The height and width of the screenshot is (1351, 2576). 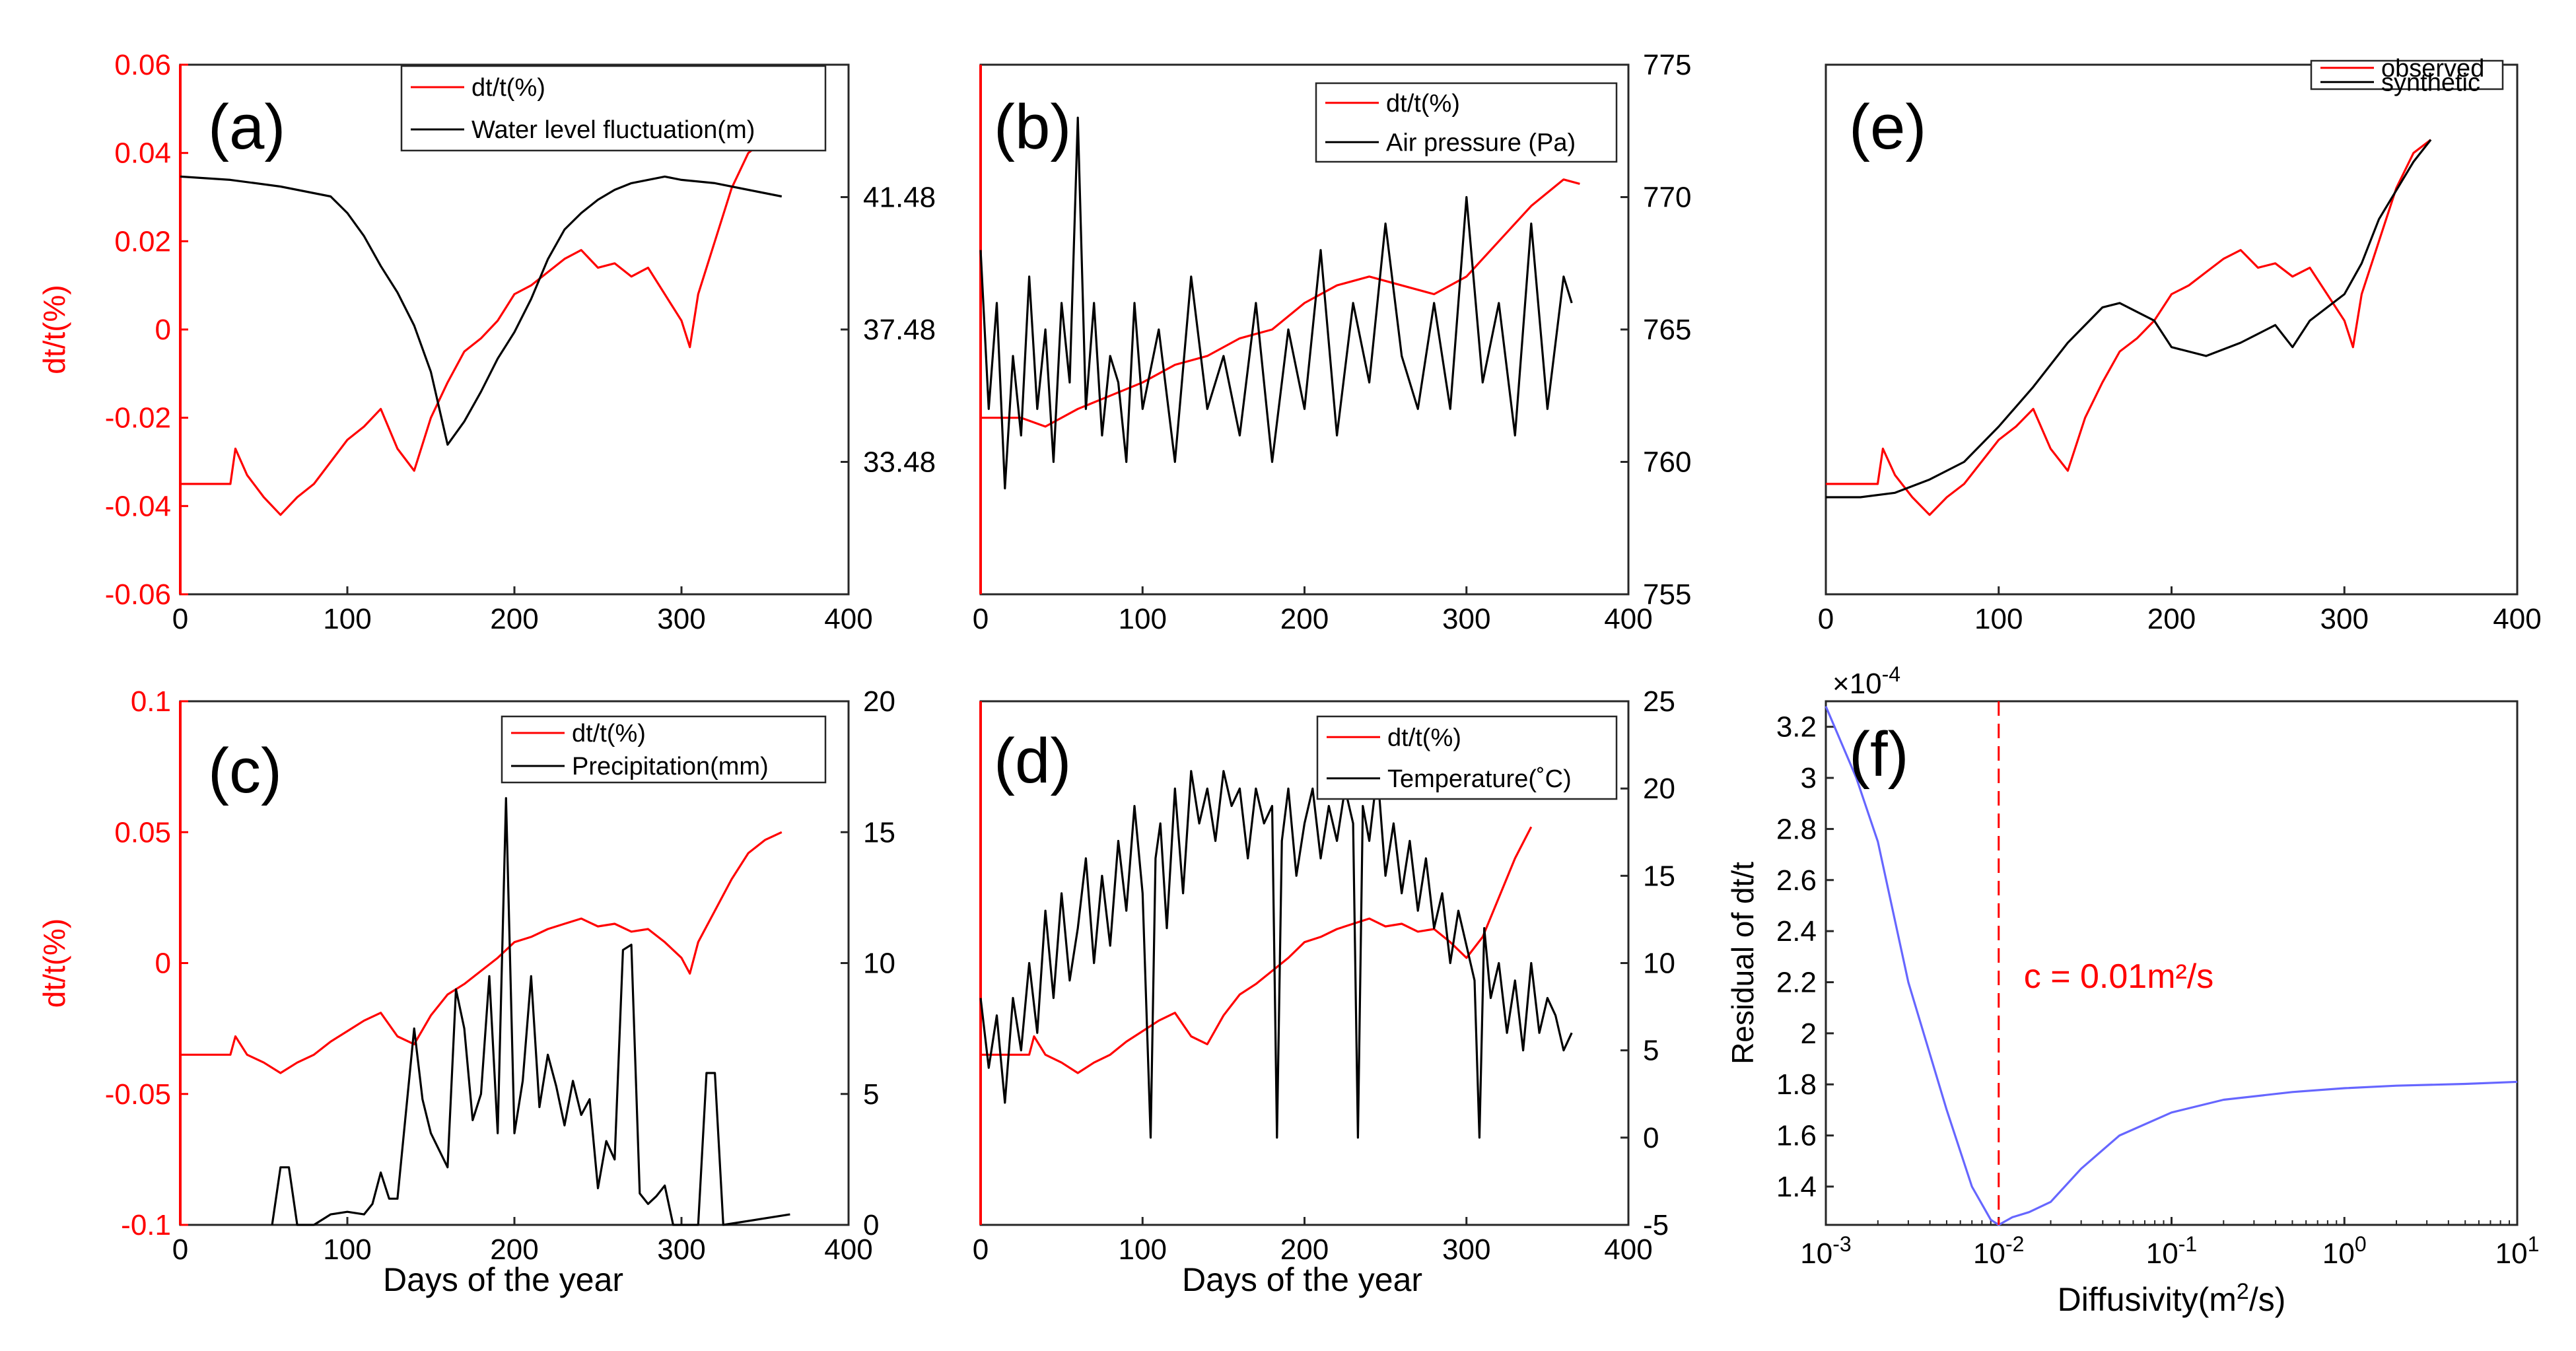 I want to click on series-line-air-pressure-pa-, so click(x=1276, y=303).